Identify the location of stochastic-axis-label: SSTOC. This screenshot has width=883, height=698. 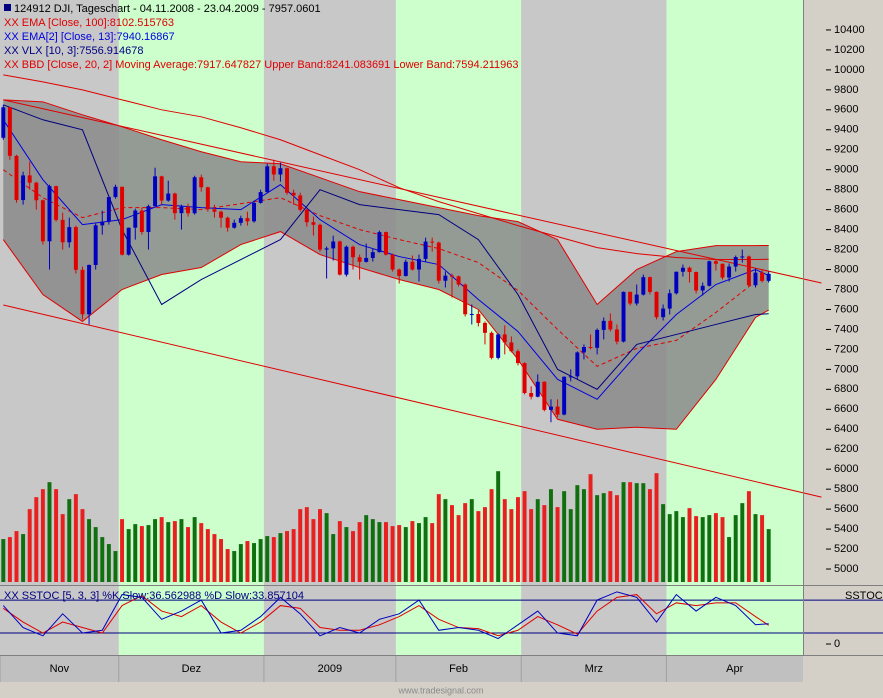
(864, 596).